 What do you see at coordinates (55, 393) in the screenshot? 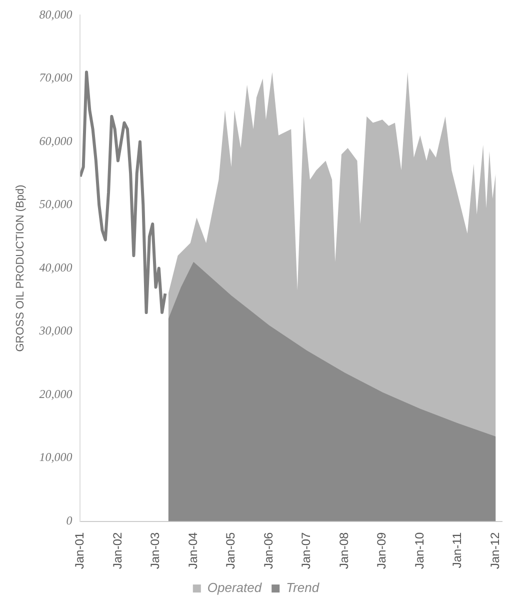
I see `y-tick-label: 20,000` at bounding box center [55, 393].